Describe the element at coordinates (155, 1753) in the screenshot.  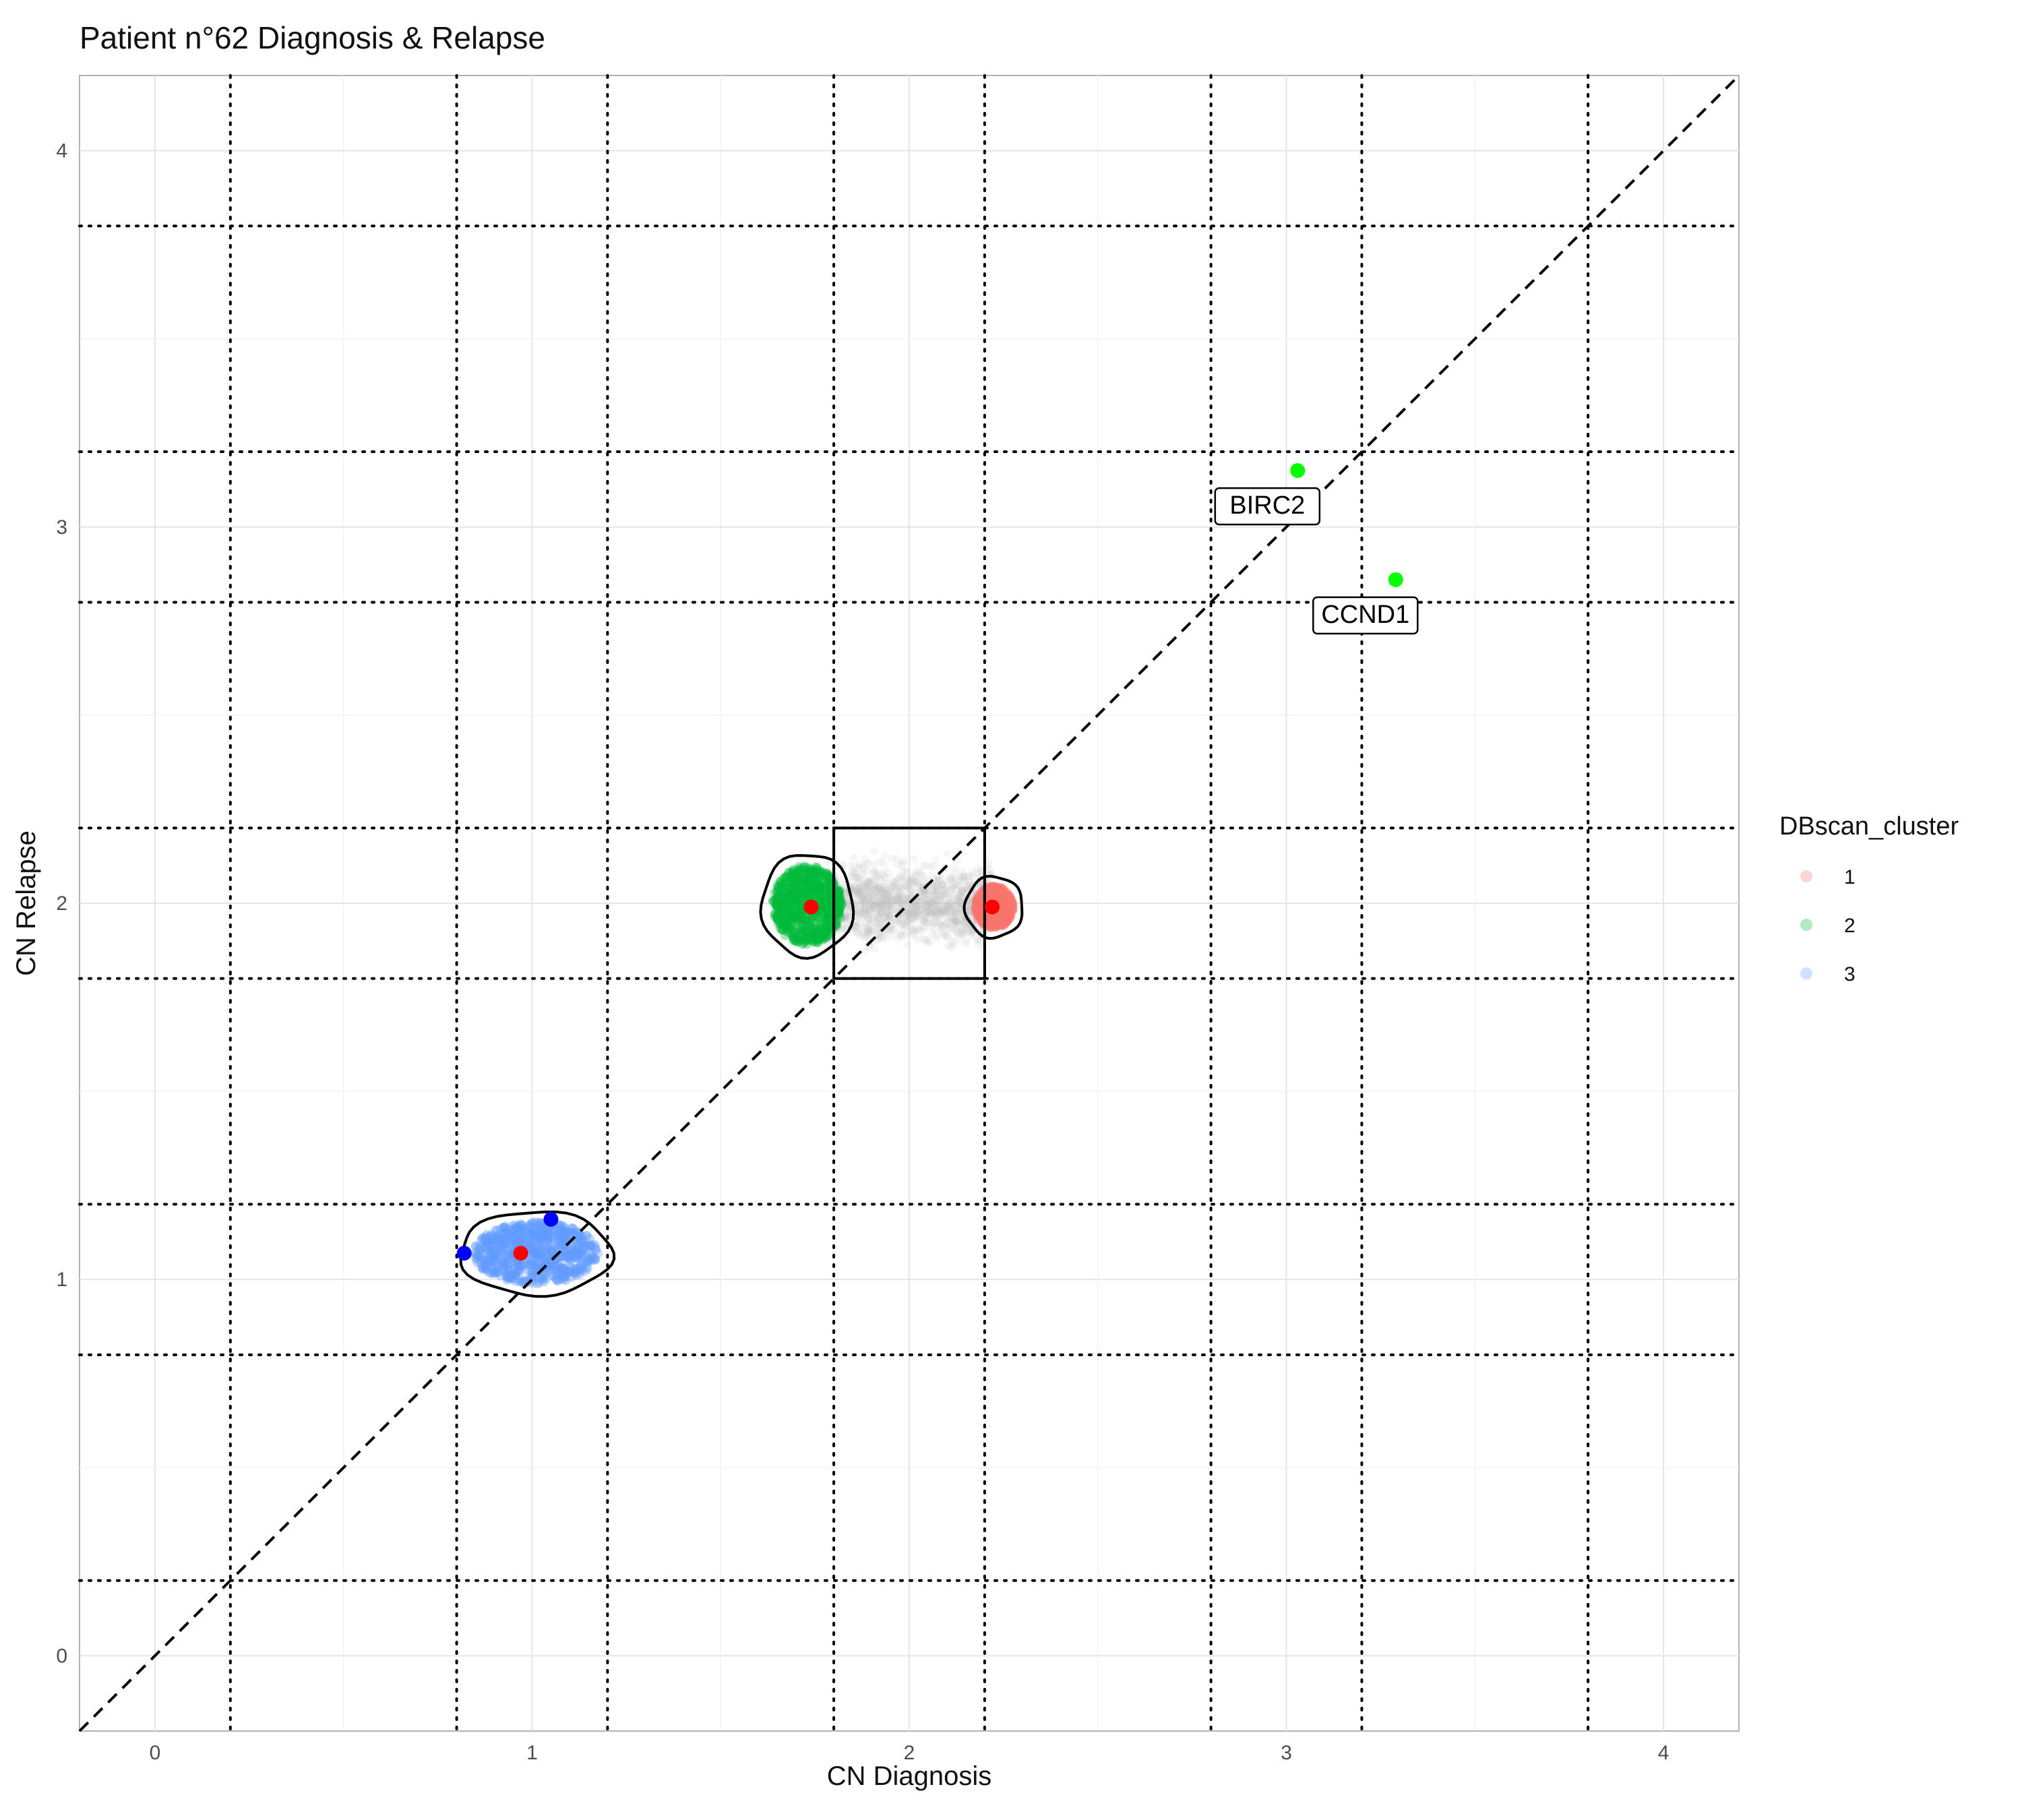
I see `x-tick-label: 0` at that location.